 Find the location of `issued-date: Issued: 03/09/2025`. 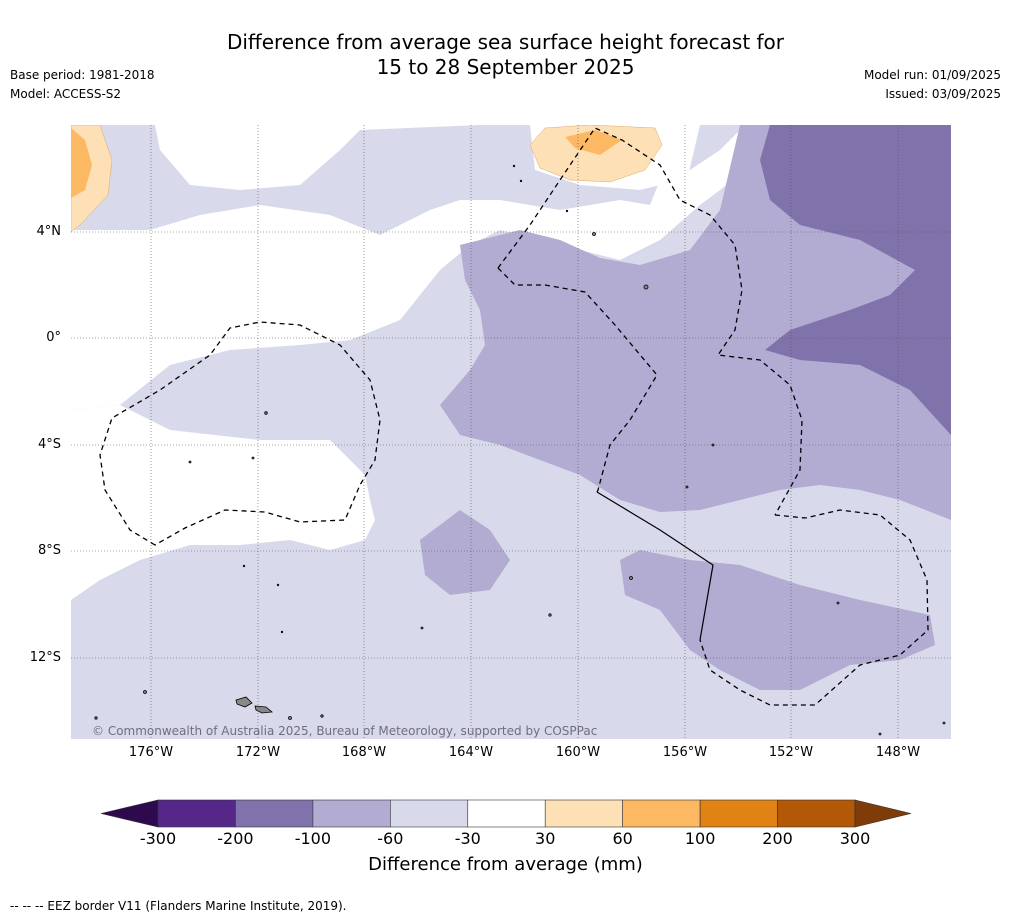

issued-date: Issued: 03/09/2025 is located at coordinates (943, 94).